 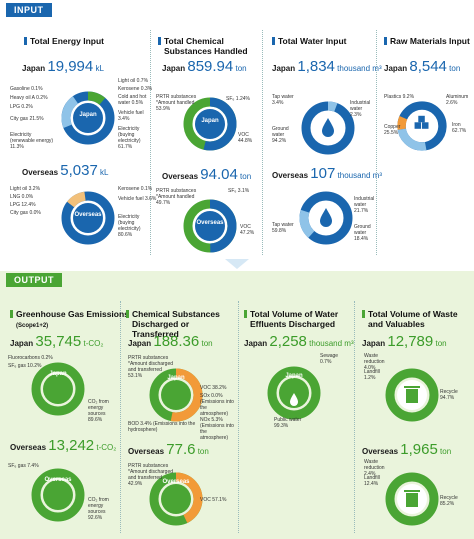 I want to click on chemdis-overseas-center: Overseas, so click(x=176, y=482).